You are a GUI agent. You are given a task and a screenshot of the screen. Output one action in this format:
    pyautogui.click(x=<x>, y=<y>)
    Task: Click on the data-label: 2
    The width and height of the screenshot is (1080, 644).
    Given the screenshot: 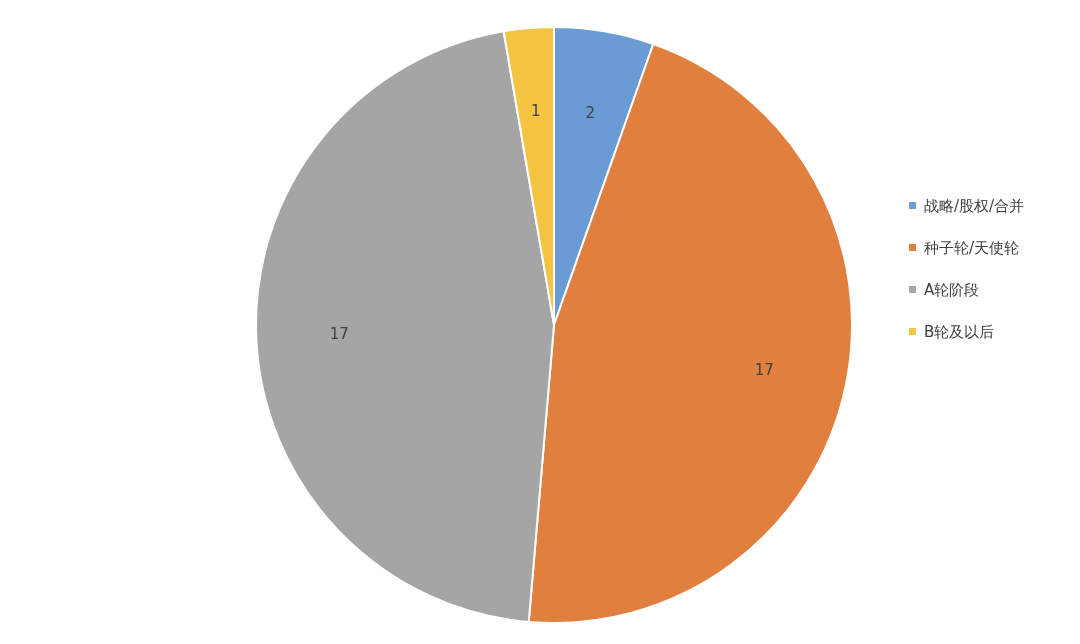 What is the action you would take?
    pyautogui.click(x=590, y=113)
    